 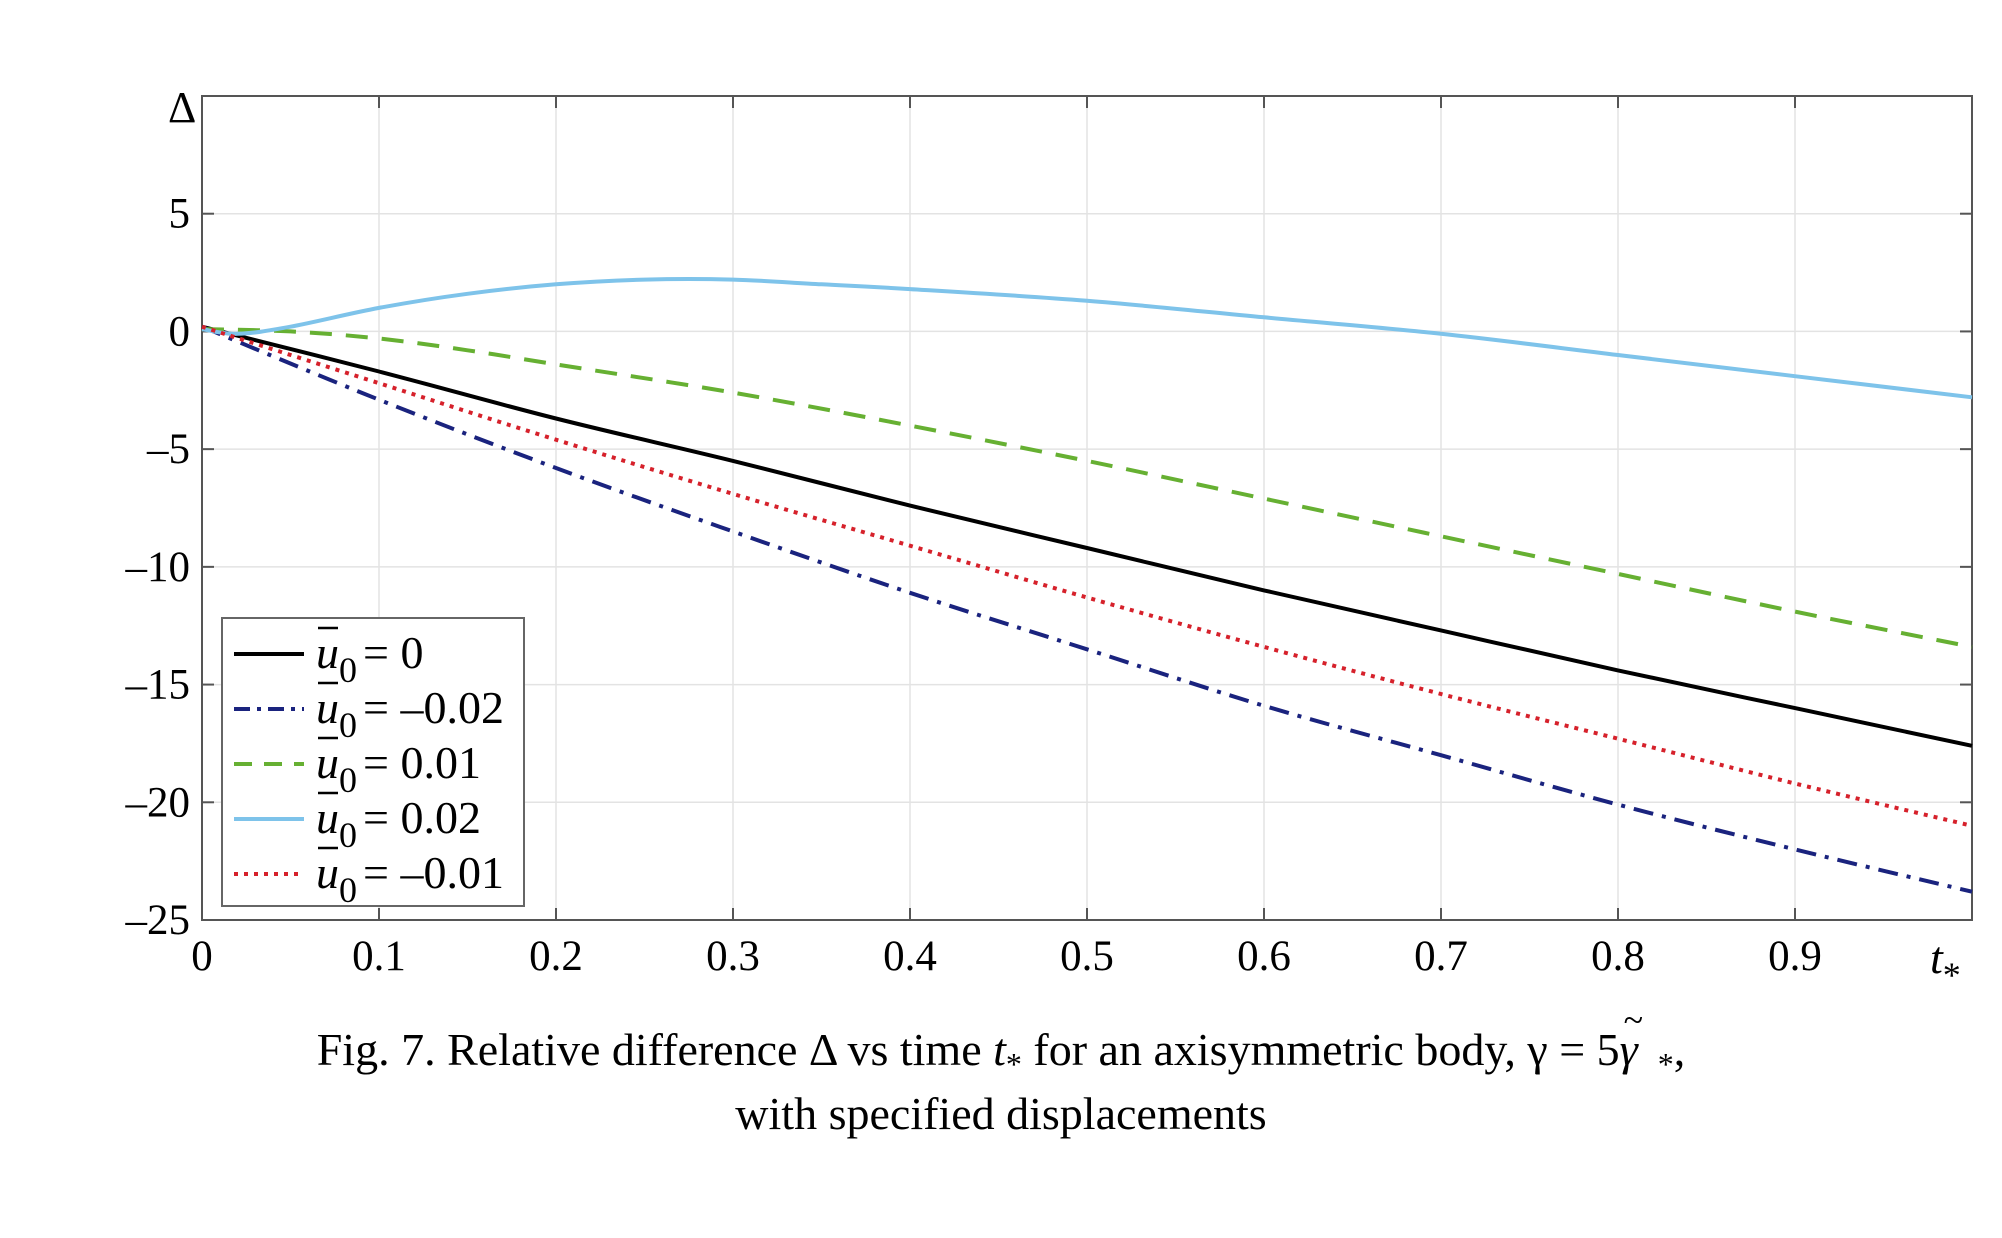 What do you see at coordinates (1264, 956) in the screenshot?
I see `x-tick-label: 0.6` at bounding box center [1264, 956].